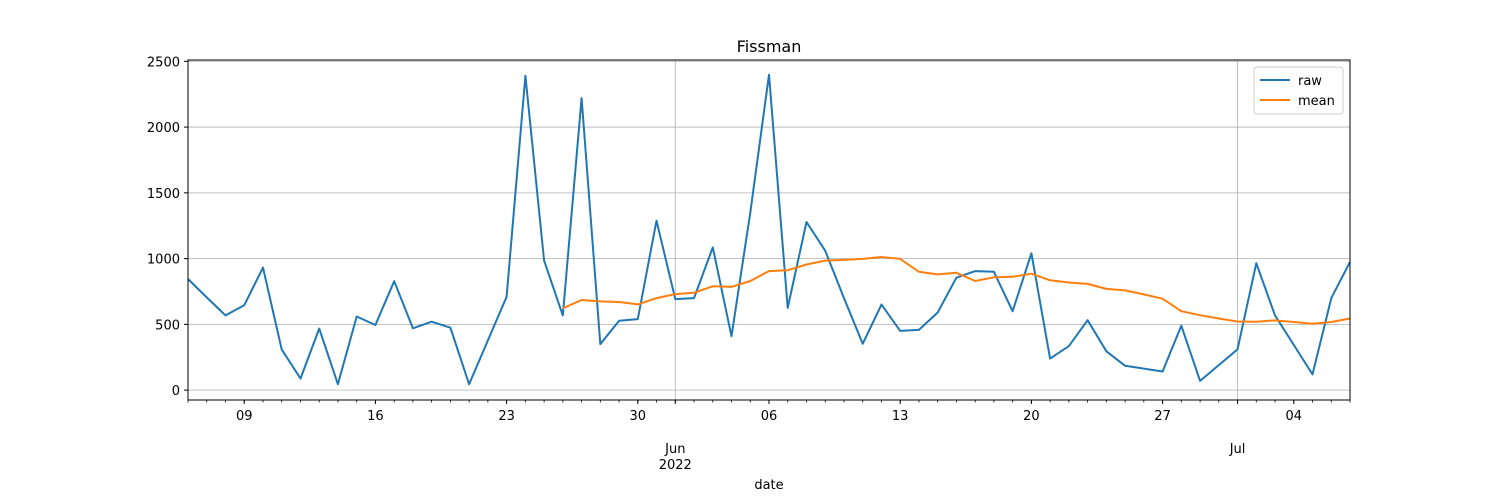 The image size is (1500, 500). Describe the element at coordinates (769, 416) in the screenshot. I see `x-tick-label: 06` at that location.